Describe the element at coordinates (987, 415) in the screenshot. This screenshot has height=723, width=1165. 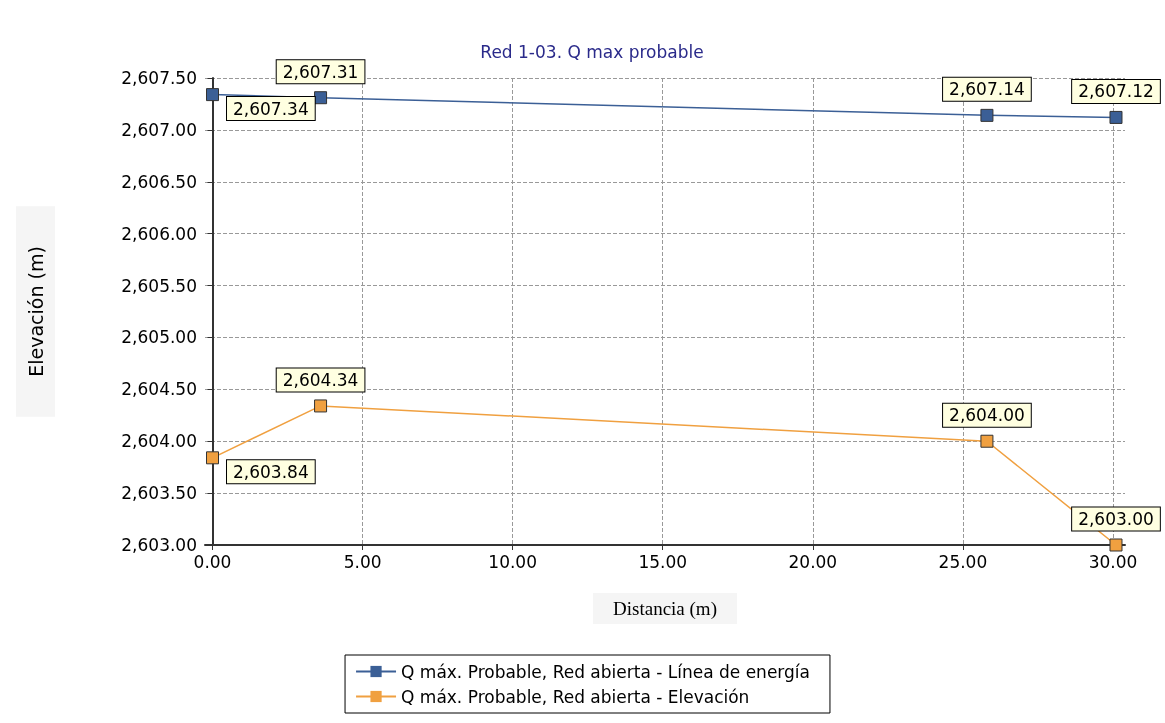
I see `data-label: 2,604.00` at that location.